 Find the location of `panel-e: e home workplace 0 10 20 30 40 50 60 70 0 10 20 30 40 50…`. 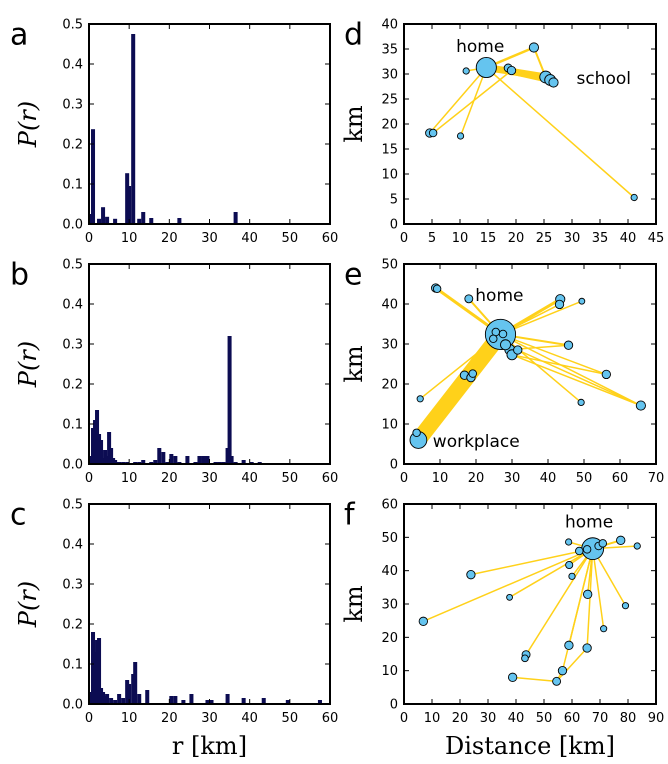

panel-e: e home workplace 0 10 20 30 40 50 60 70 0 10 20 30 40 50… is located at coordinates (502, 372).